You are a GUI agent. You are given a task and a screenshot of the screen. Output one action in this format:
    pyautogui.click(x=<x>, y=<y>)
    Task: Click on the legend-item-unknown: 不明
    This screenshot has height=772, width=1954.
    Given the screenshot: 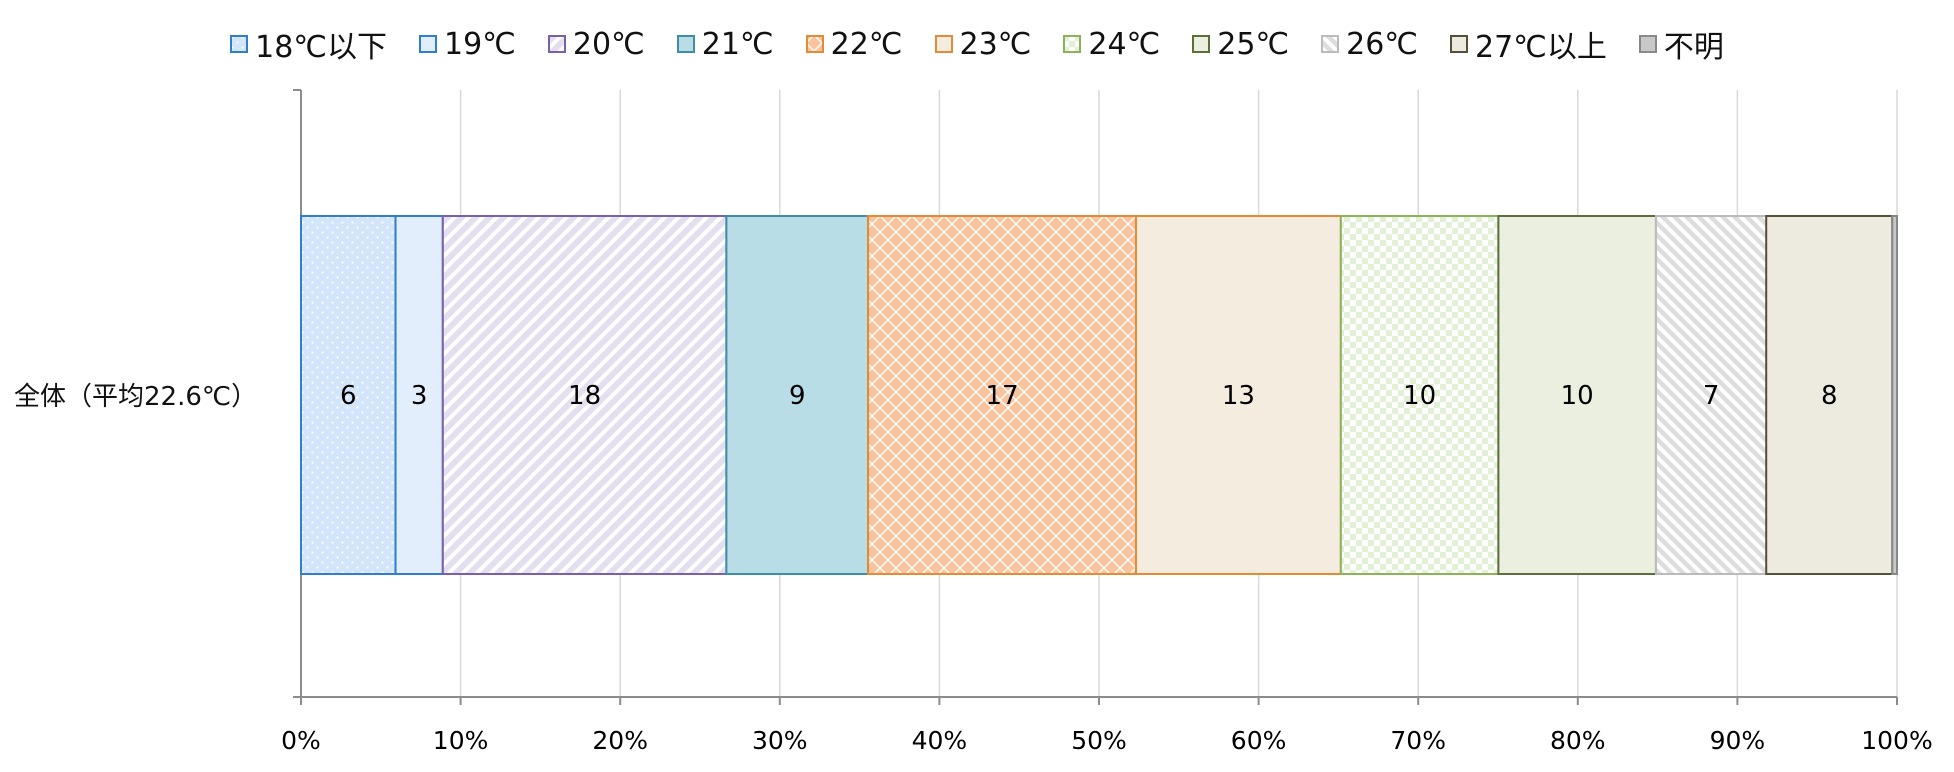 What is the action you would take?
    pyautogui.click(x=1681, y=44)
    